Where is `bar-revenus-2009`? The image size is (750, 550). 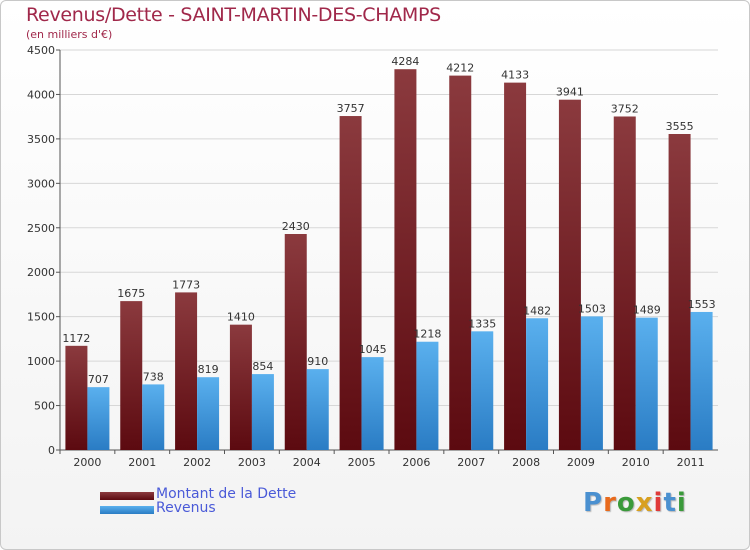
bar-revenus-2009 is located at coordinates (591, 383).